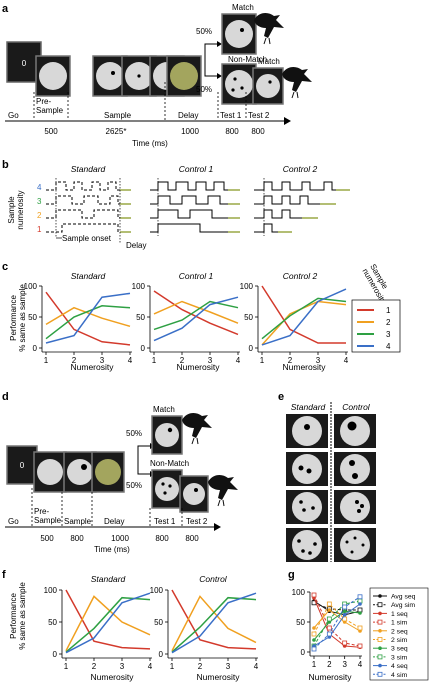 The height and width of the screenshot is (685, 431). Describe the element at coordinates (88, 169) in the screenshot. I see `b-title-standard: Standard` at that location.